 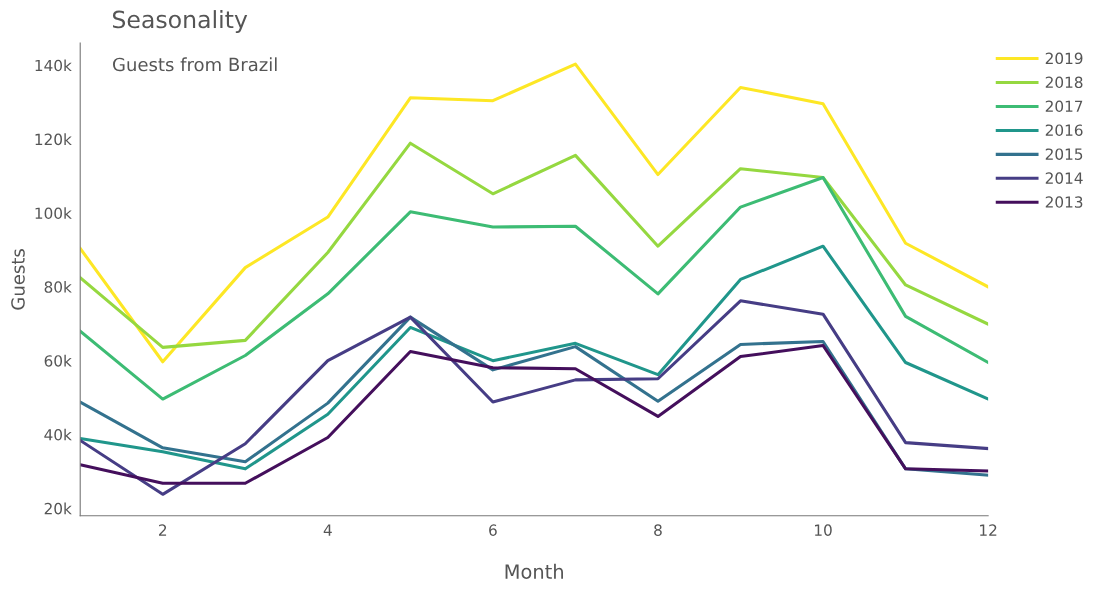 I want to click on legend-label: 2015, so click(x=1064, y=154).